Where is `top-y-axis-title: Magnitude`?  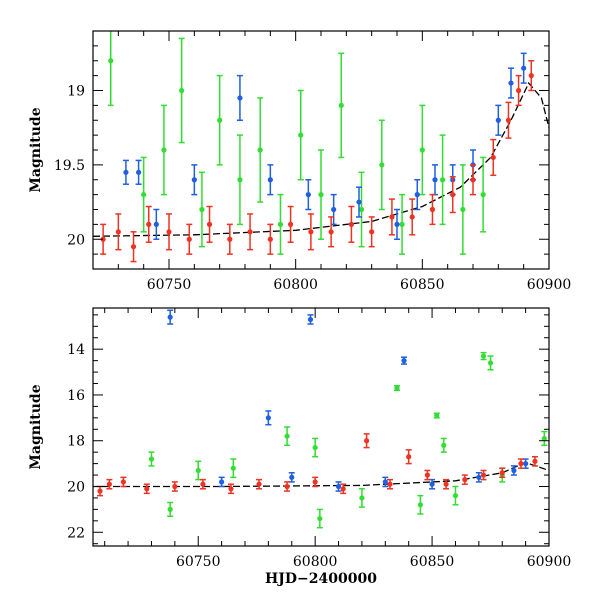
top-y-axis-title: Magnitude is located at coordinates (36, 149).